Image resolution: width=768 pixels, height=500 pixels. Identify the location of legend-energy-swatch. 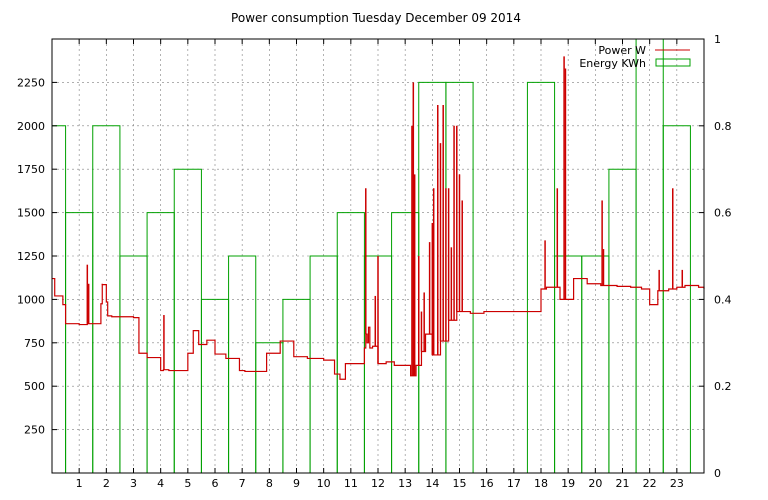
(673, 62).